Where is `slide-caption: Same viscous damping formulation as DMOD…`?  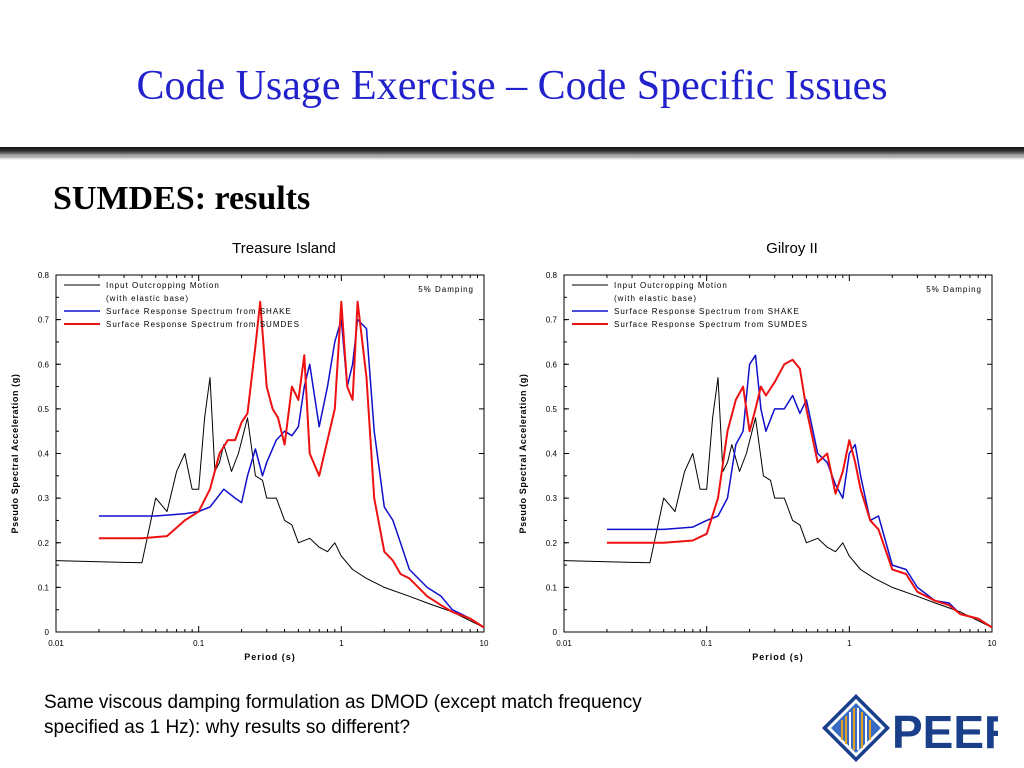 slide-caption: Same viscous damping formulation as DMOD… is located at coordinates (343, 715).